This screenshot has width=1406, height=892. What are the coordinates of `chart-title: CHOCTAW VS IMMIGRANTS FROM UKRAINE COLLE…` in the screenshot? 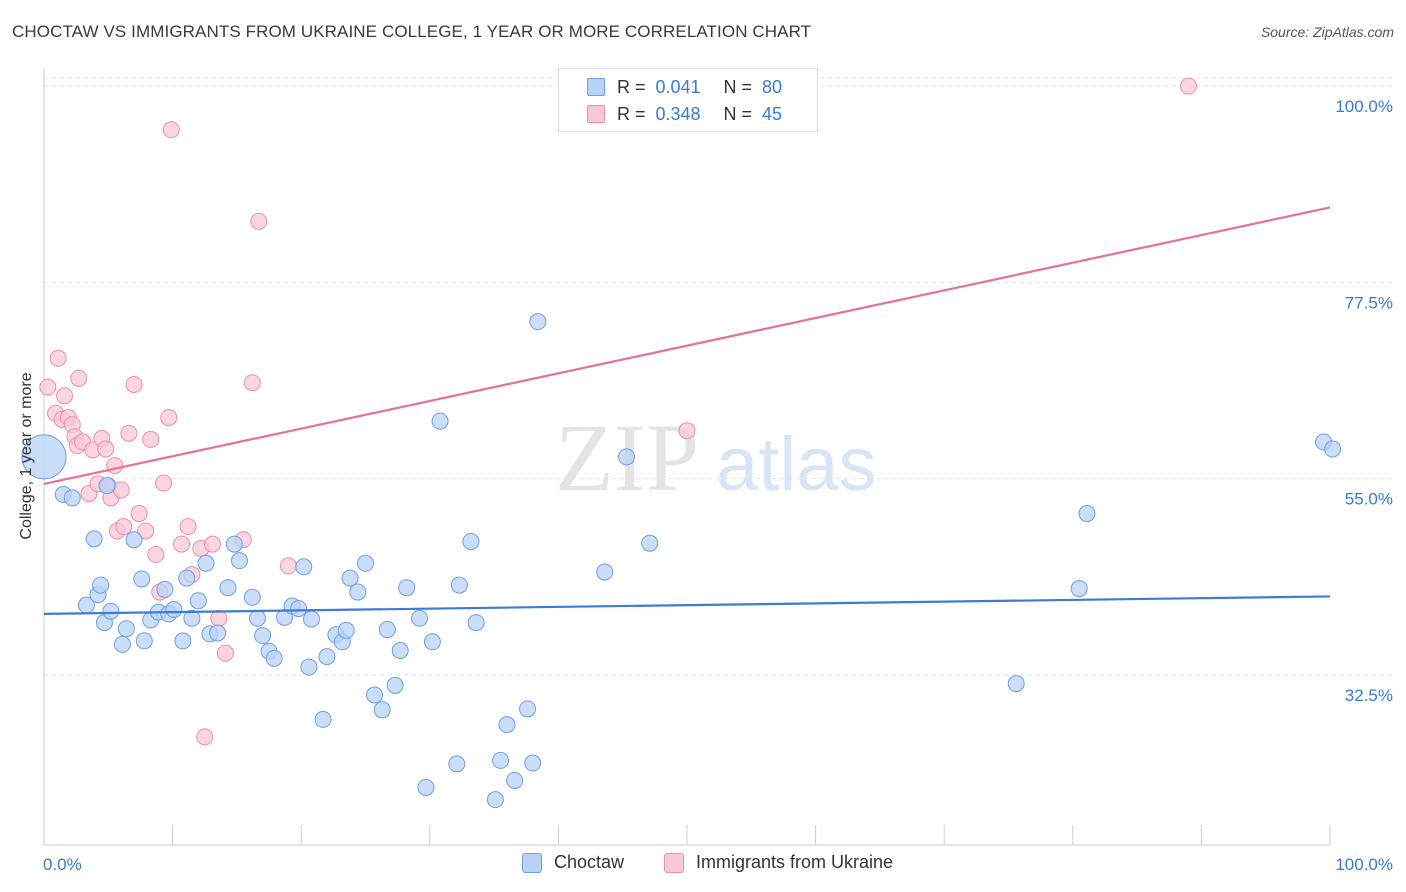 It's located at (412, 31).